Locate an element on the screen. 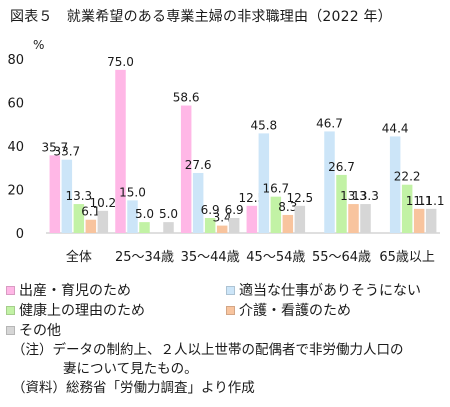  legend-label-health: 健康上の理由のため is located at coordinates (82, 311).